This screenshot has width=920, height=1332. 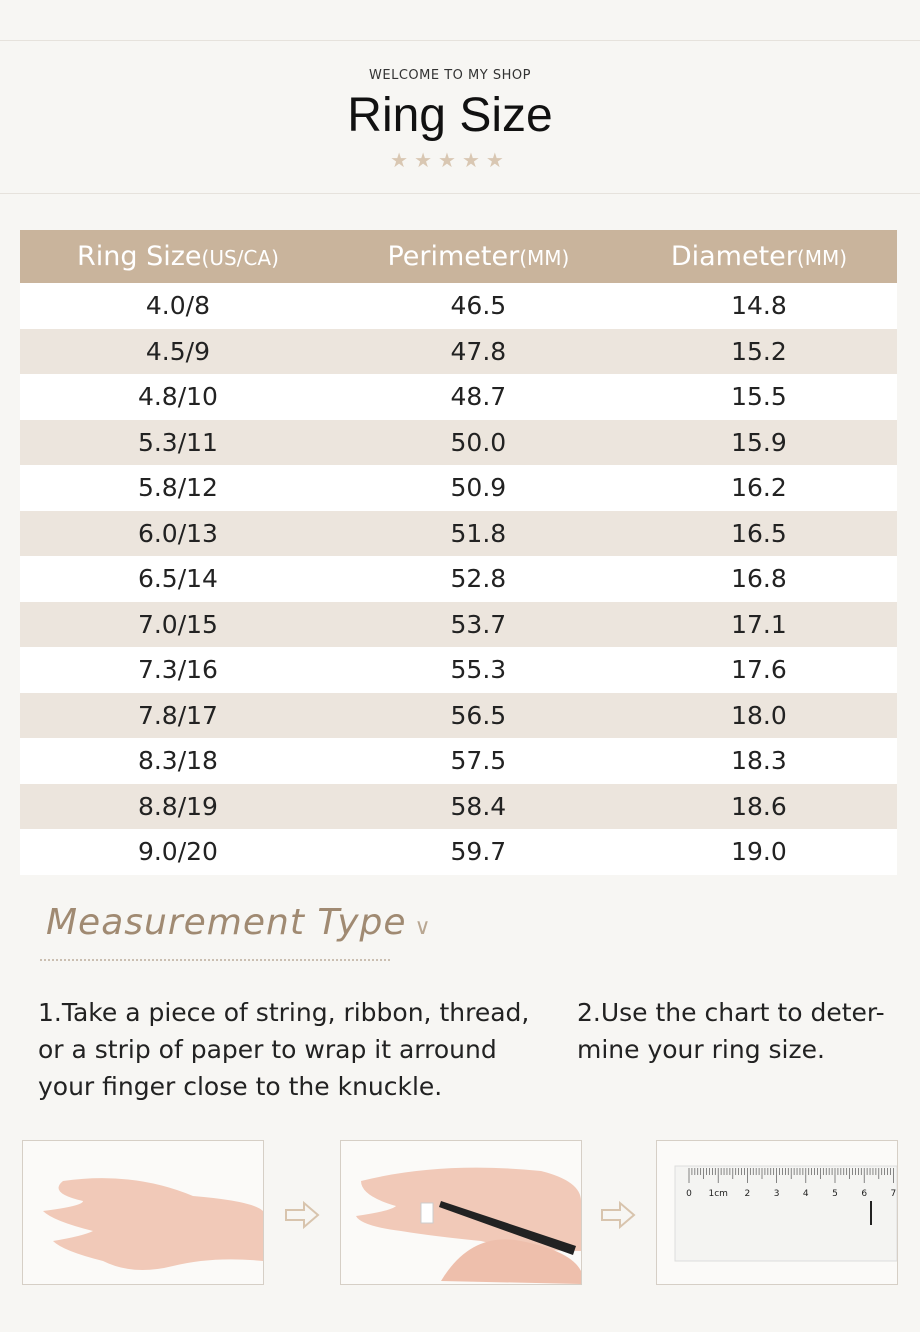 I want to click on table-row: 4.5/9 47.8 15.2, so click(x=458, y=351).